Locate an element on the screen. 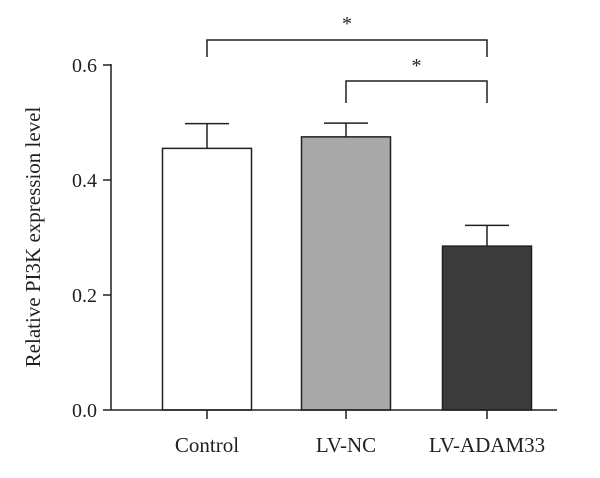 The image size is (600, 478). x-tick-label: Control is located at coordinates (207, 445).